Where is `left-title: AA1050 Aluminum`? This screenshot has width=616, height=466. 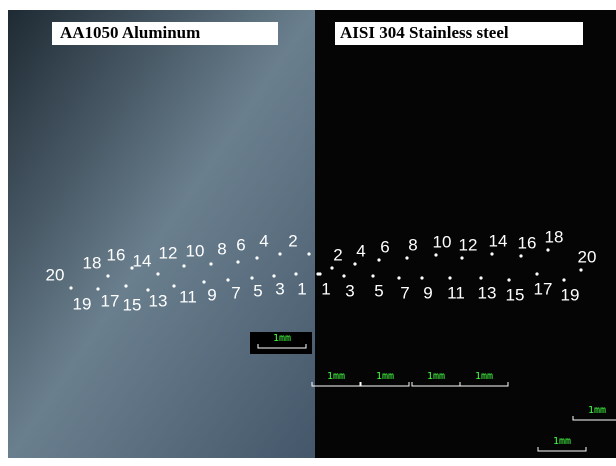 left-title: AA1050 Aluminum is located at coordinates (130, 32).